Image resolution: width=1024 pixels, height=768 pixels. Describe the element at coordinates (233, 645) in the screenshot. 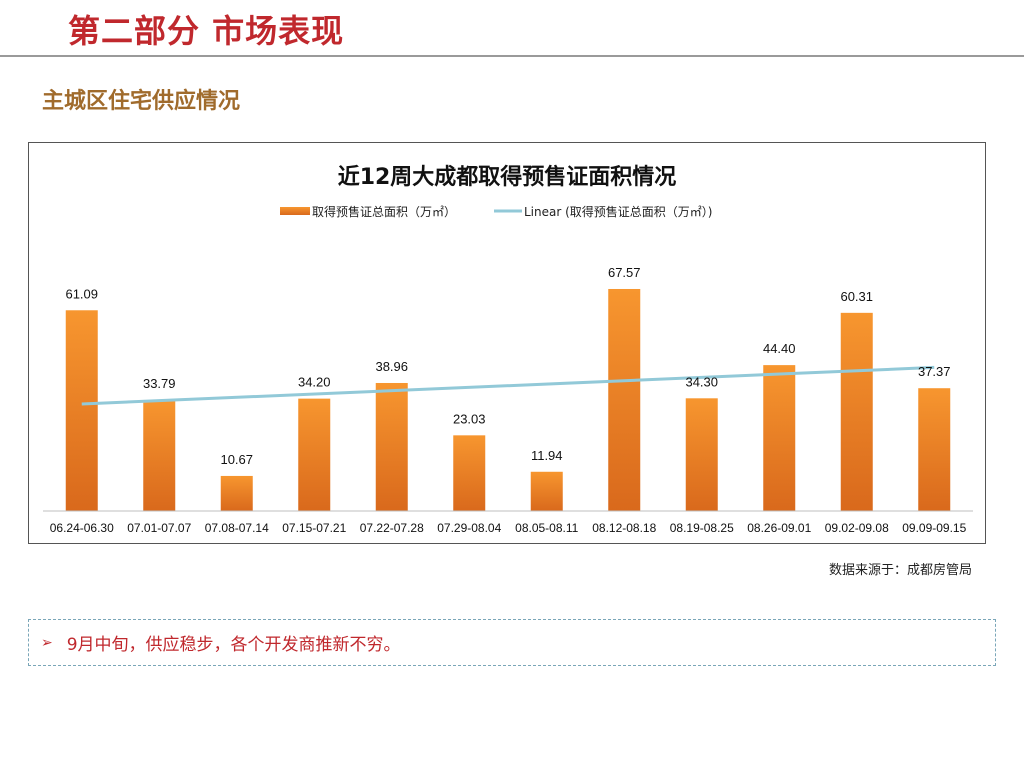

I see `note-text: 9月中旬，供应稳步，各个开发商推新不穷。` at that location.